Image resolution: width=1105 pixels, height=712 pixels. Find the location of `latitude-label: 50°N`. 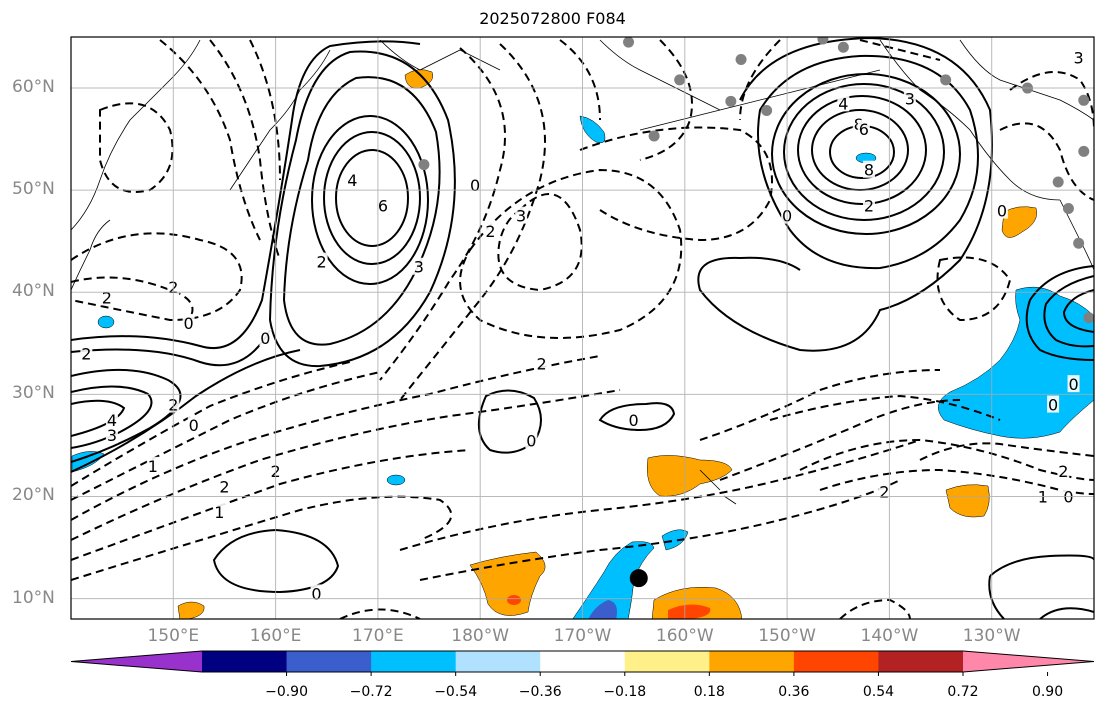

latitude-label: 50°N is located at coordinates (33, 189).